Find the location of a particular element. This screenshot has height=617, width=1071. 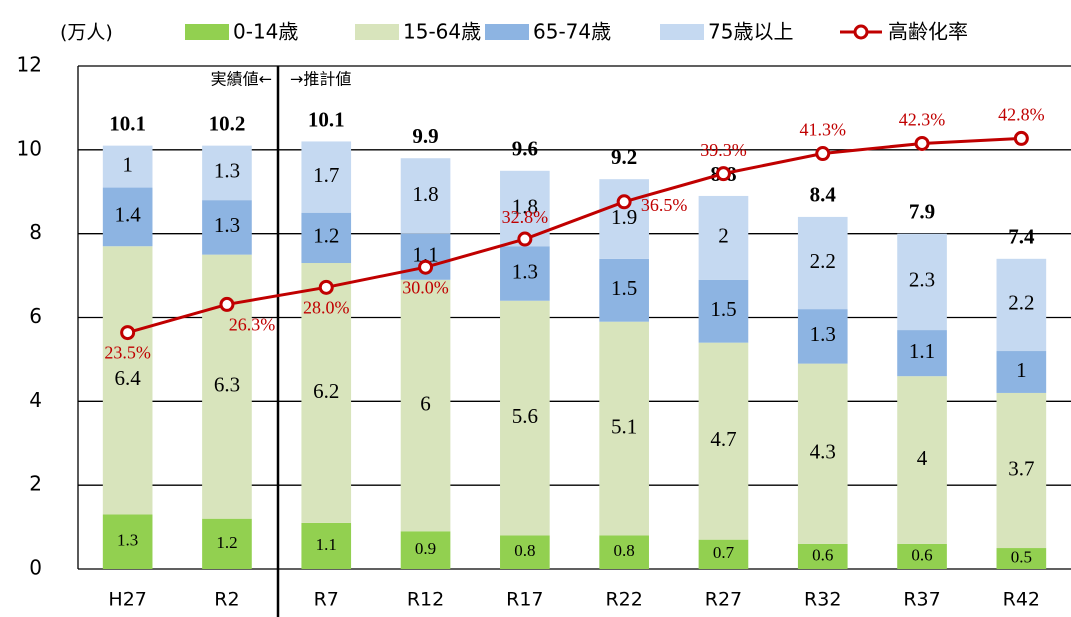

data-label: 6.4 is located at coordinates (128, 378).